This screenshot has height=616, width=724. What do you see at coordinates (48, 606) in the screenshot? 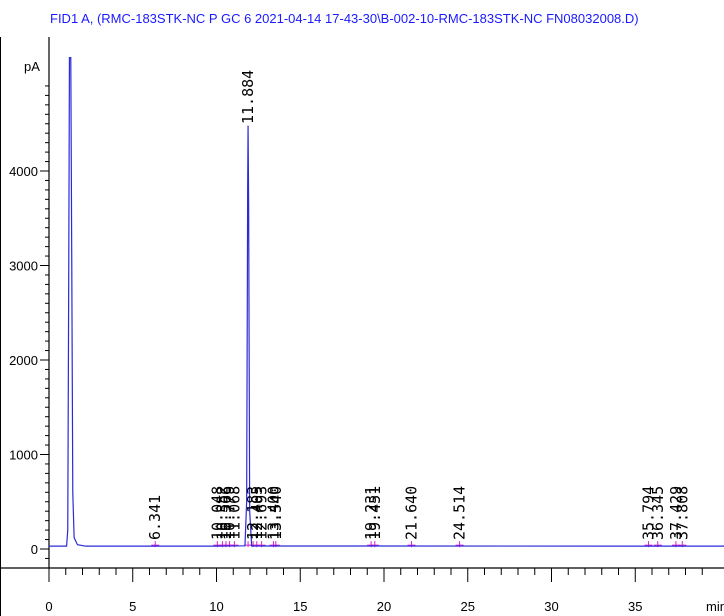
I see `x-tick-label: 0` at bounding box center [48, 606].